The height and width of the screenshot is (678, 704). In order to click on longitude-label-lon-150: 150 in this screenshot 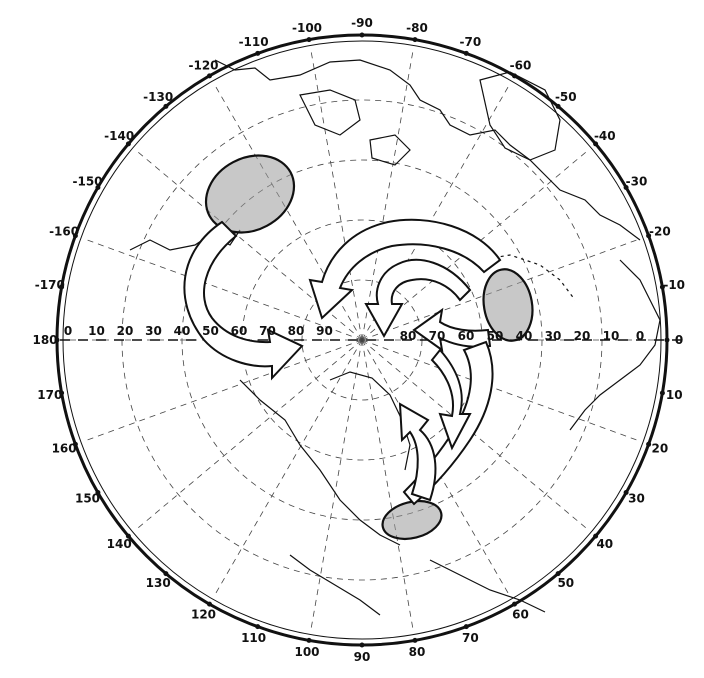, I will do `click(87, 499)`.